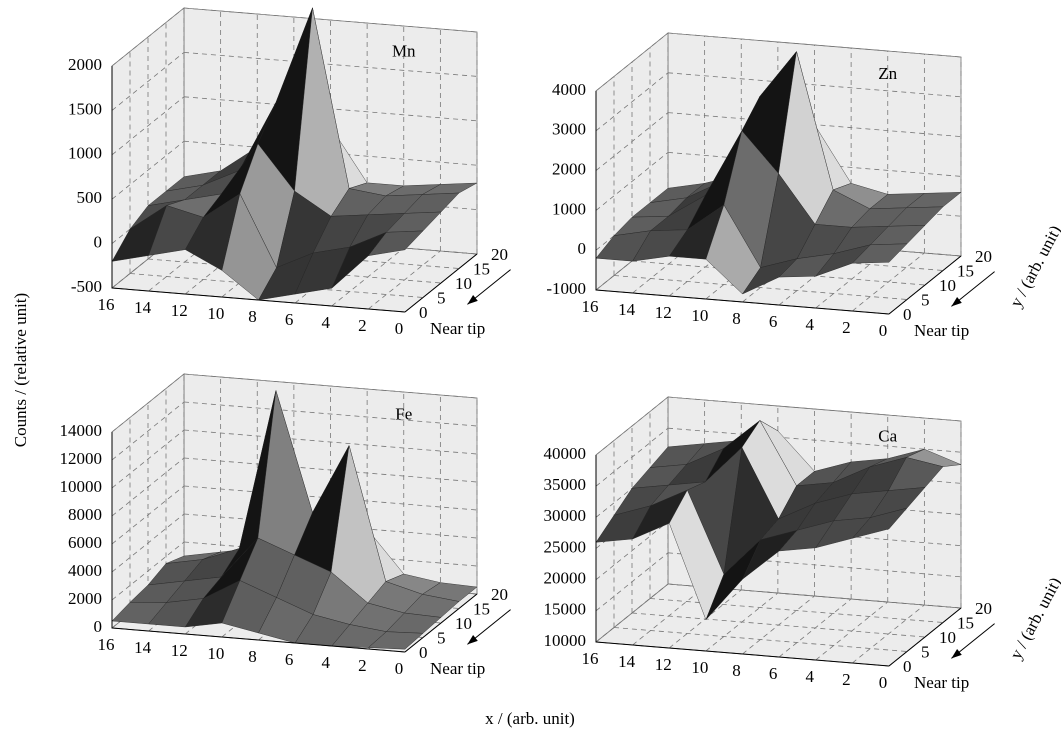 This screenshot has width=1061, height=737. I want to click on z-tick-label: 500, so click(90, 197).